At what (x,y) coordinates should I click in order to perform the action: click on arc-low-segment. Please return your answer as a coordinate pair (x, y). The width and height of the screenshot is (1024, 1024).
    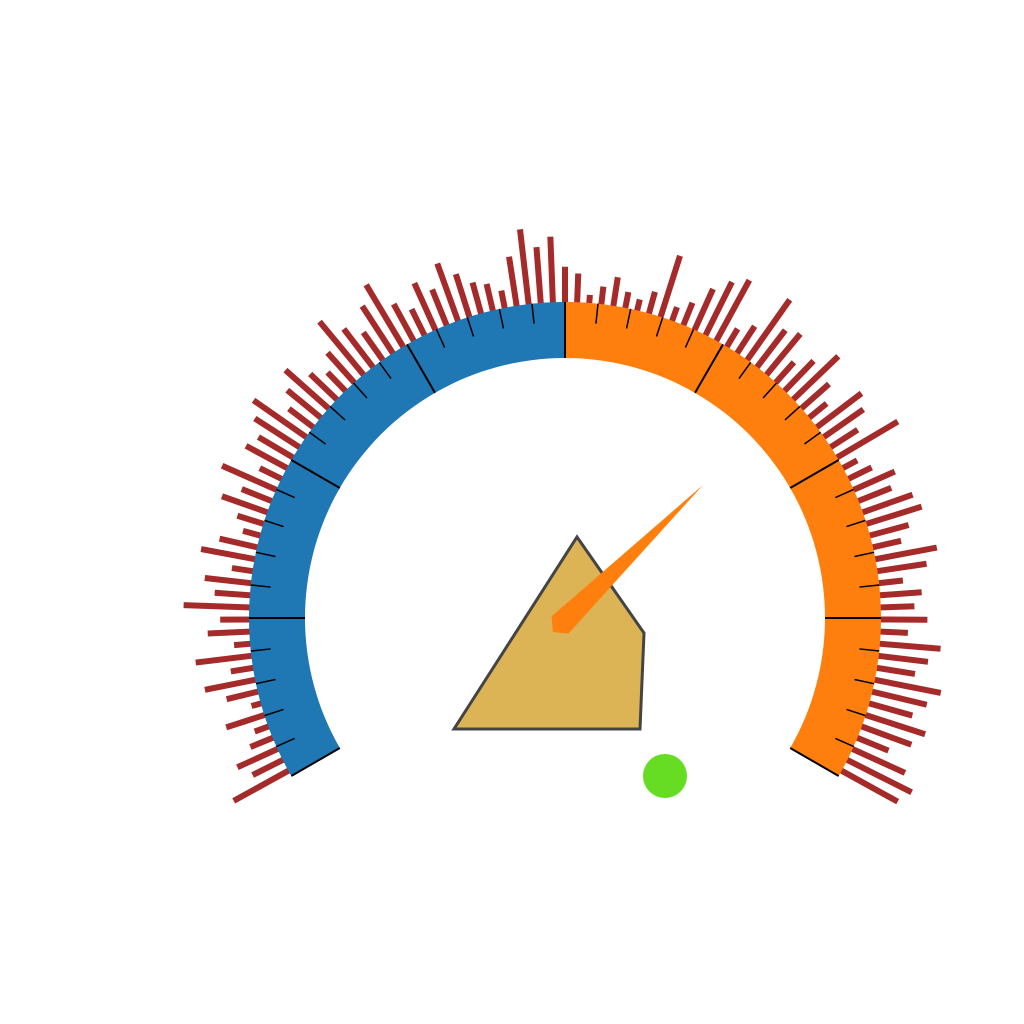
    Looking at the image, I should click on (406, 539).